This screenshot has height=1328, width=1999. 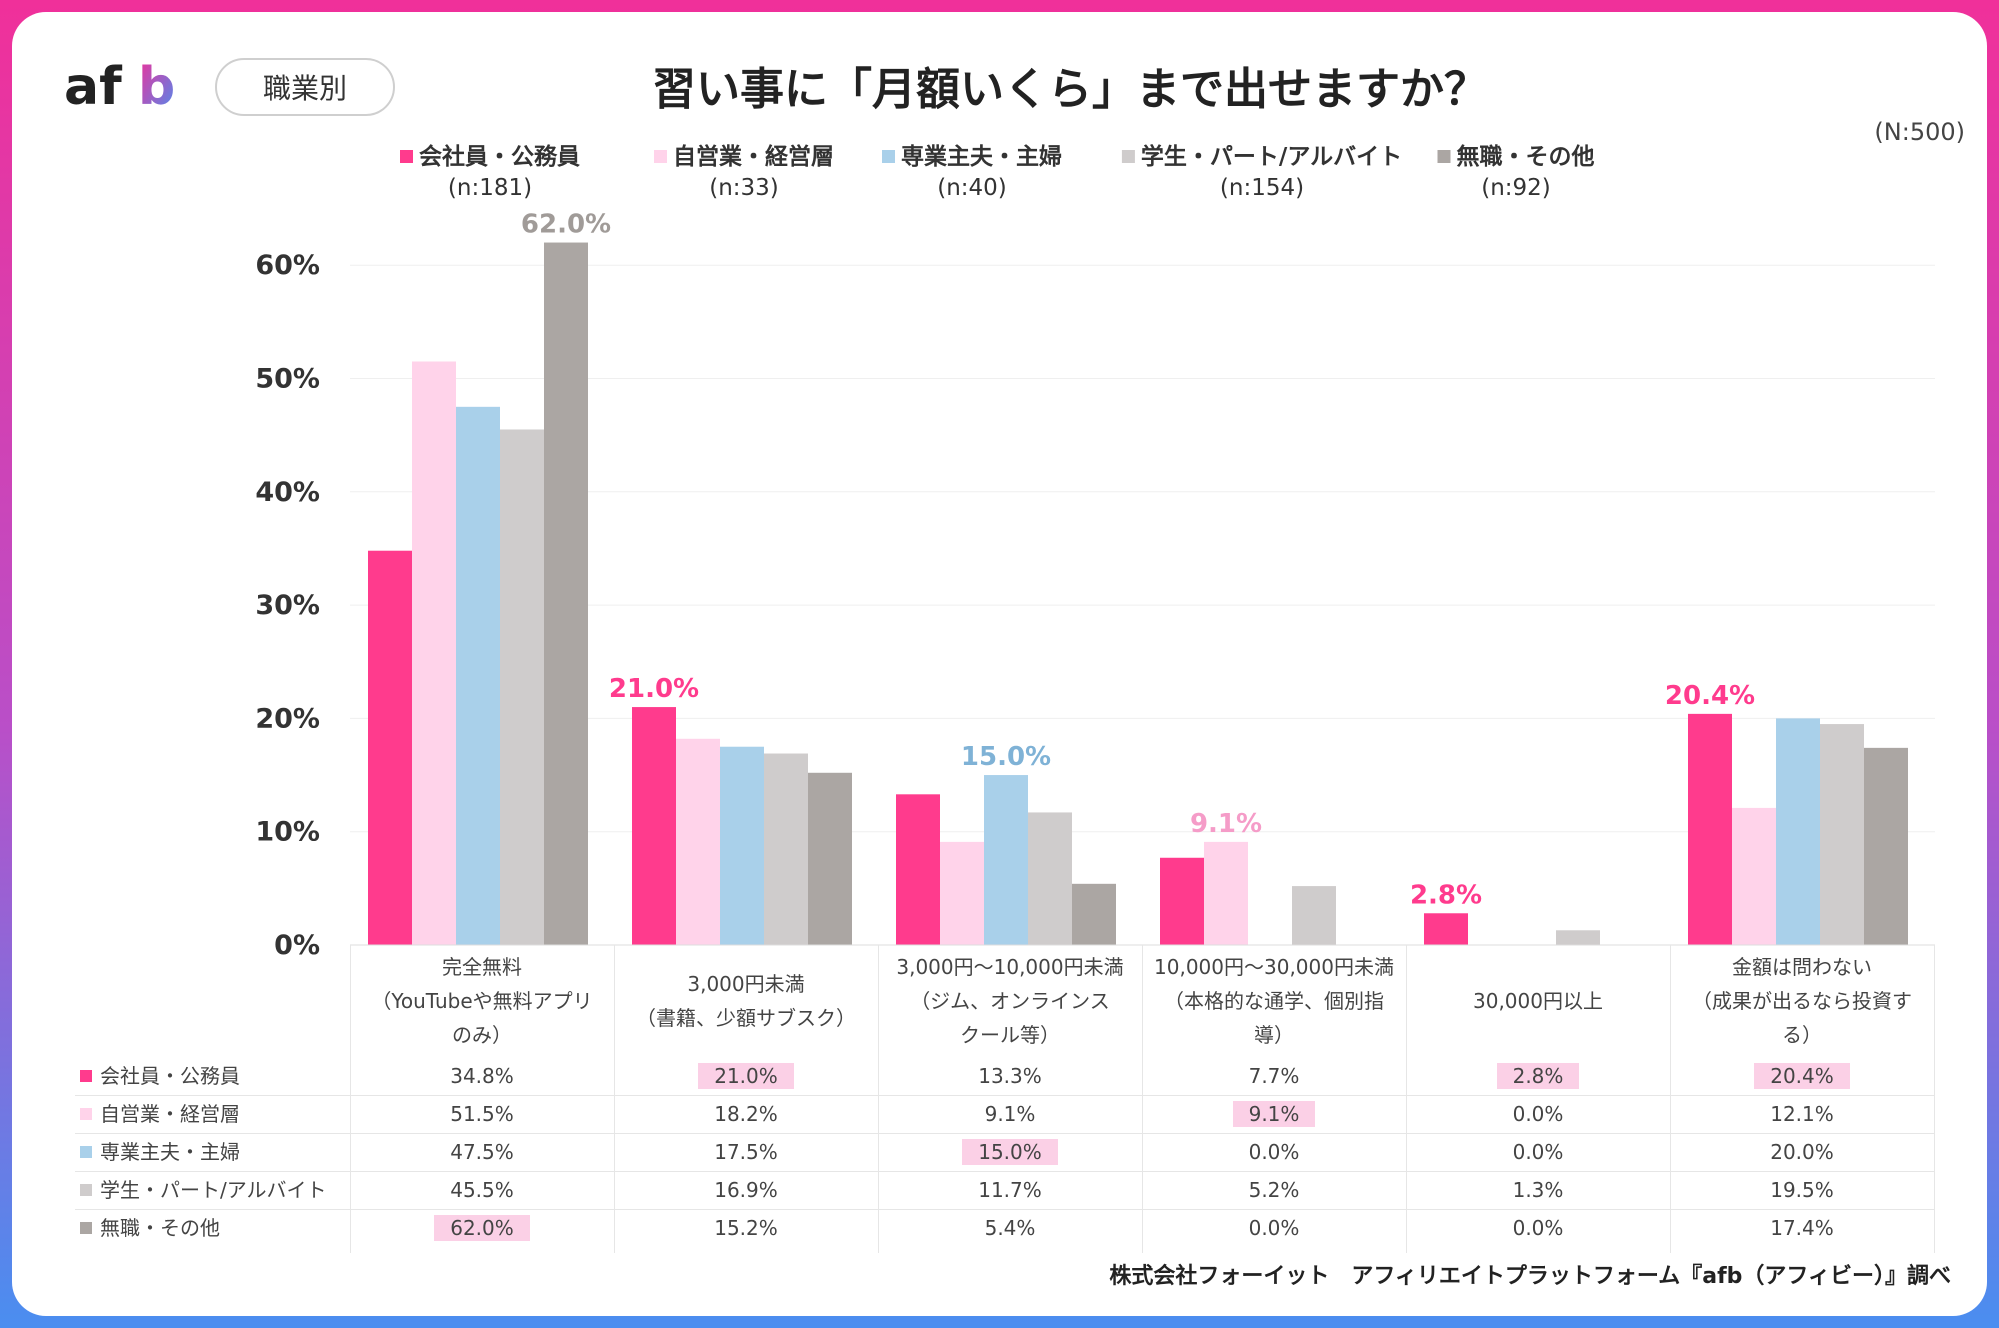 What do you see at coordinates (482, 1228) in the screenshot?
I see `table-cell: 62.0%` at bounding box center [482, 1228].